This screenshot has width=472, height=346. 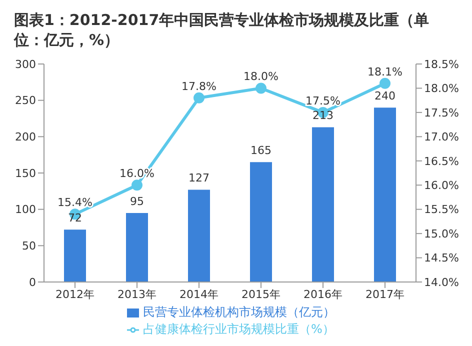 What do you see at coordinates (441, 137) in the screenshot?
I see `y2-tick-label: 17.0%` at bounding box center [441, 137].